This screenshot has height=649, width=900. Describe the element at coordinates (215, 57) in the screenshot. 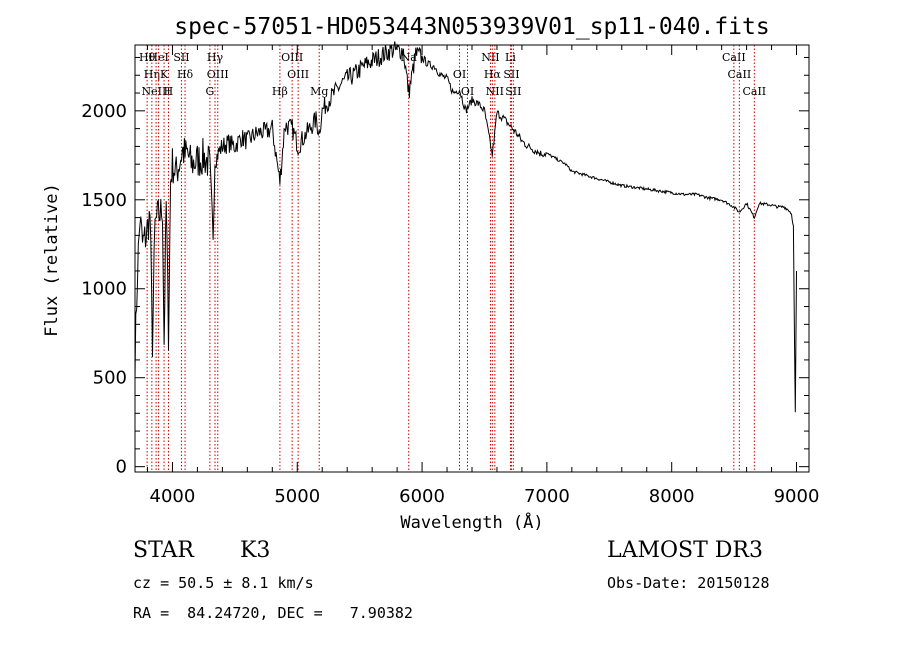

I see `line-marker-label: Hγ` at that location.